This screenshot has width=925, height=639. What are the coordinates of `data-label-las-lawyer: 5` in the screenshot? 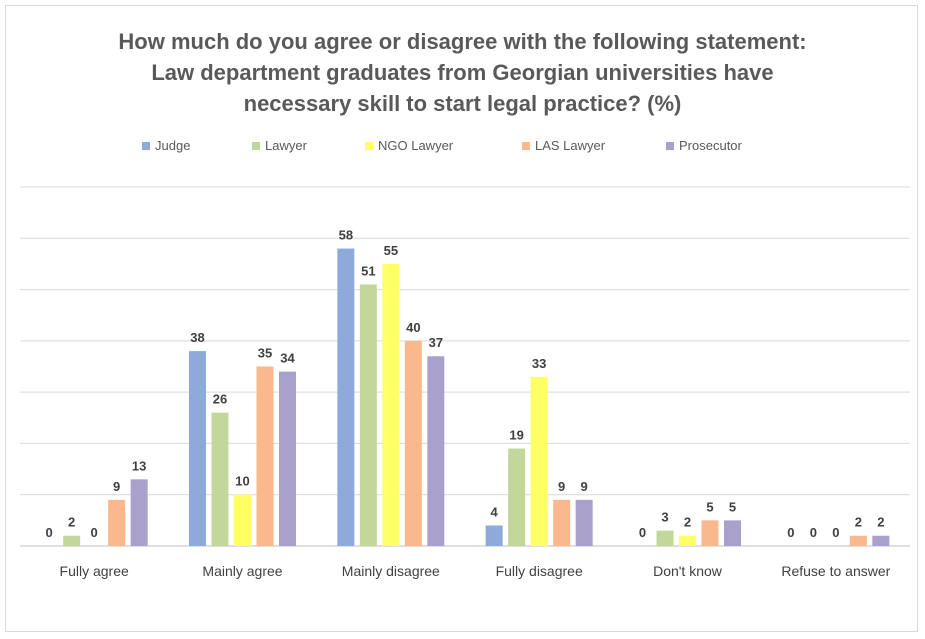 It's located at (709, 506).